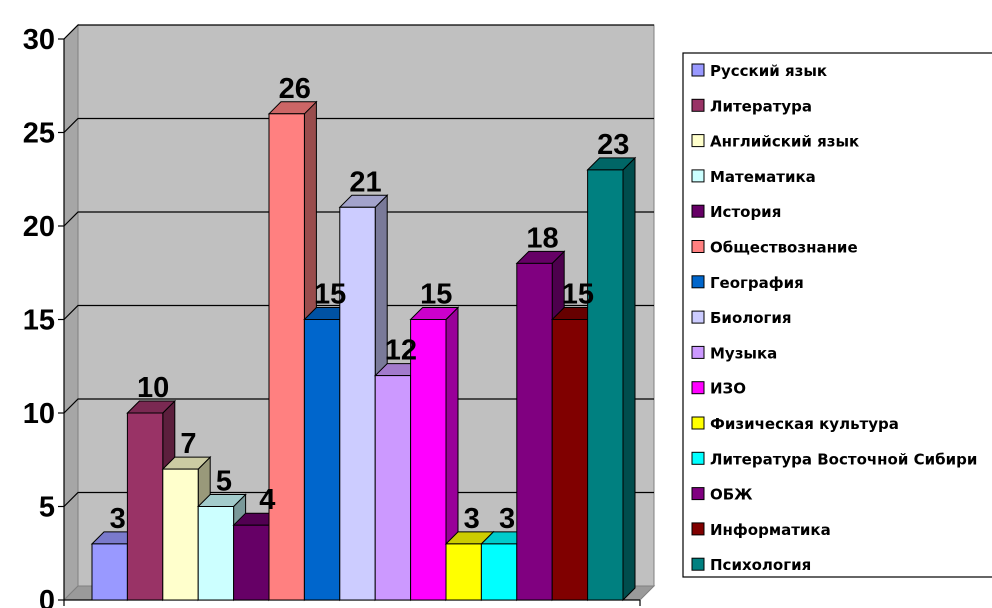  I want to click on data-label: 12, so click(401, 351).